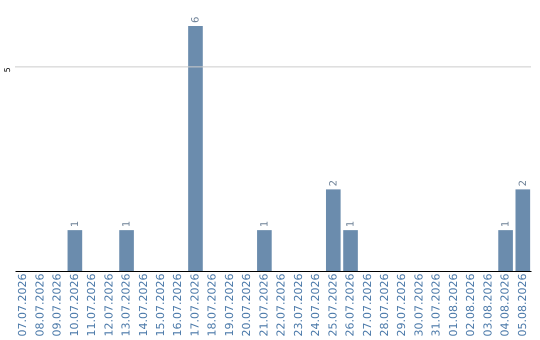 The width and height of the screenshot is (540, 340). Describe the element at coordinates (23, 305) in the screenshot. I see `x-tick-label: 07.07.2026` at that location.